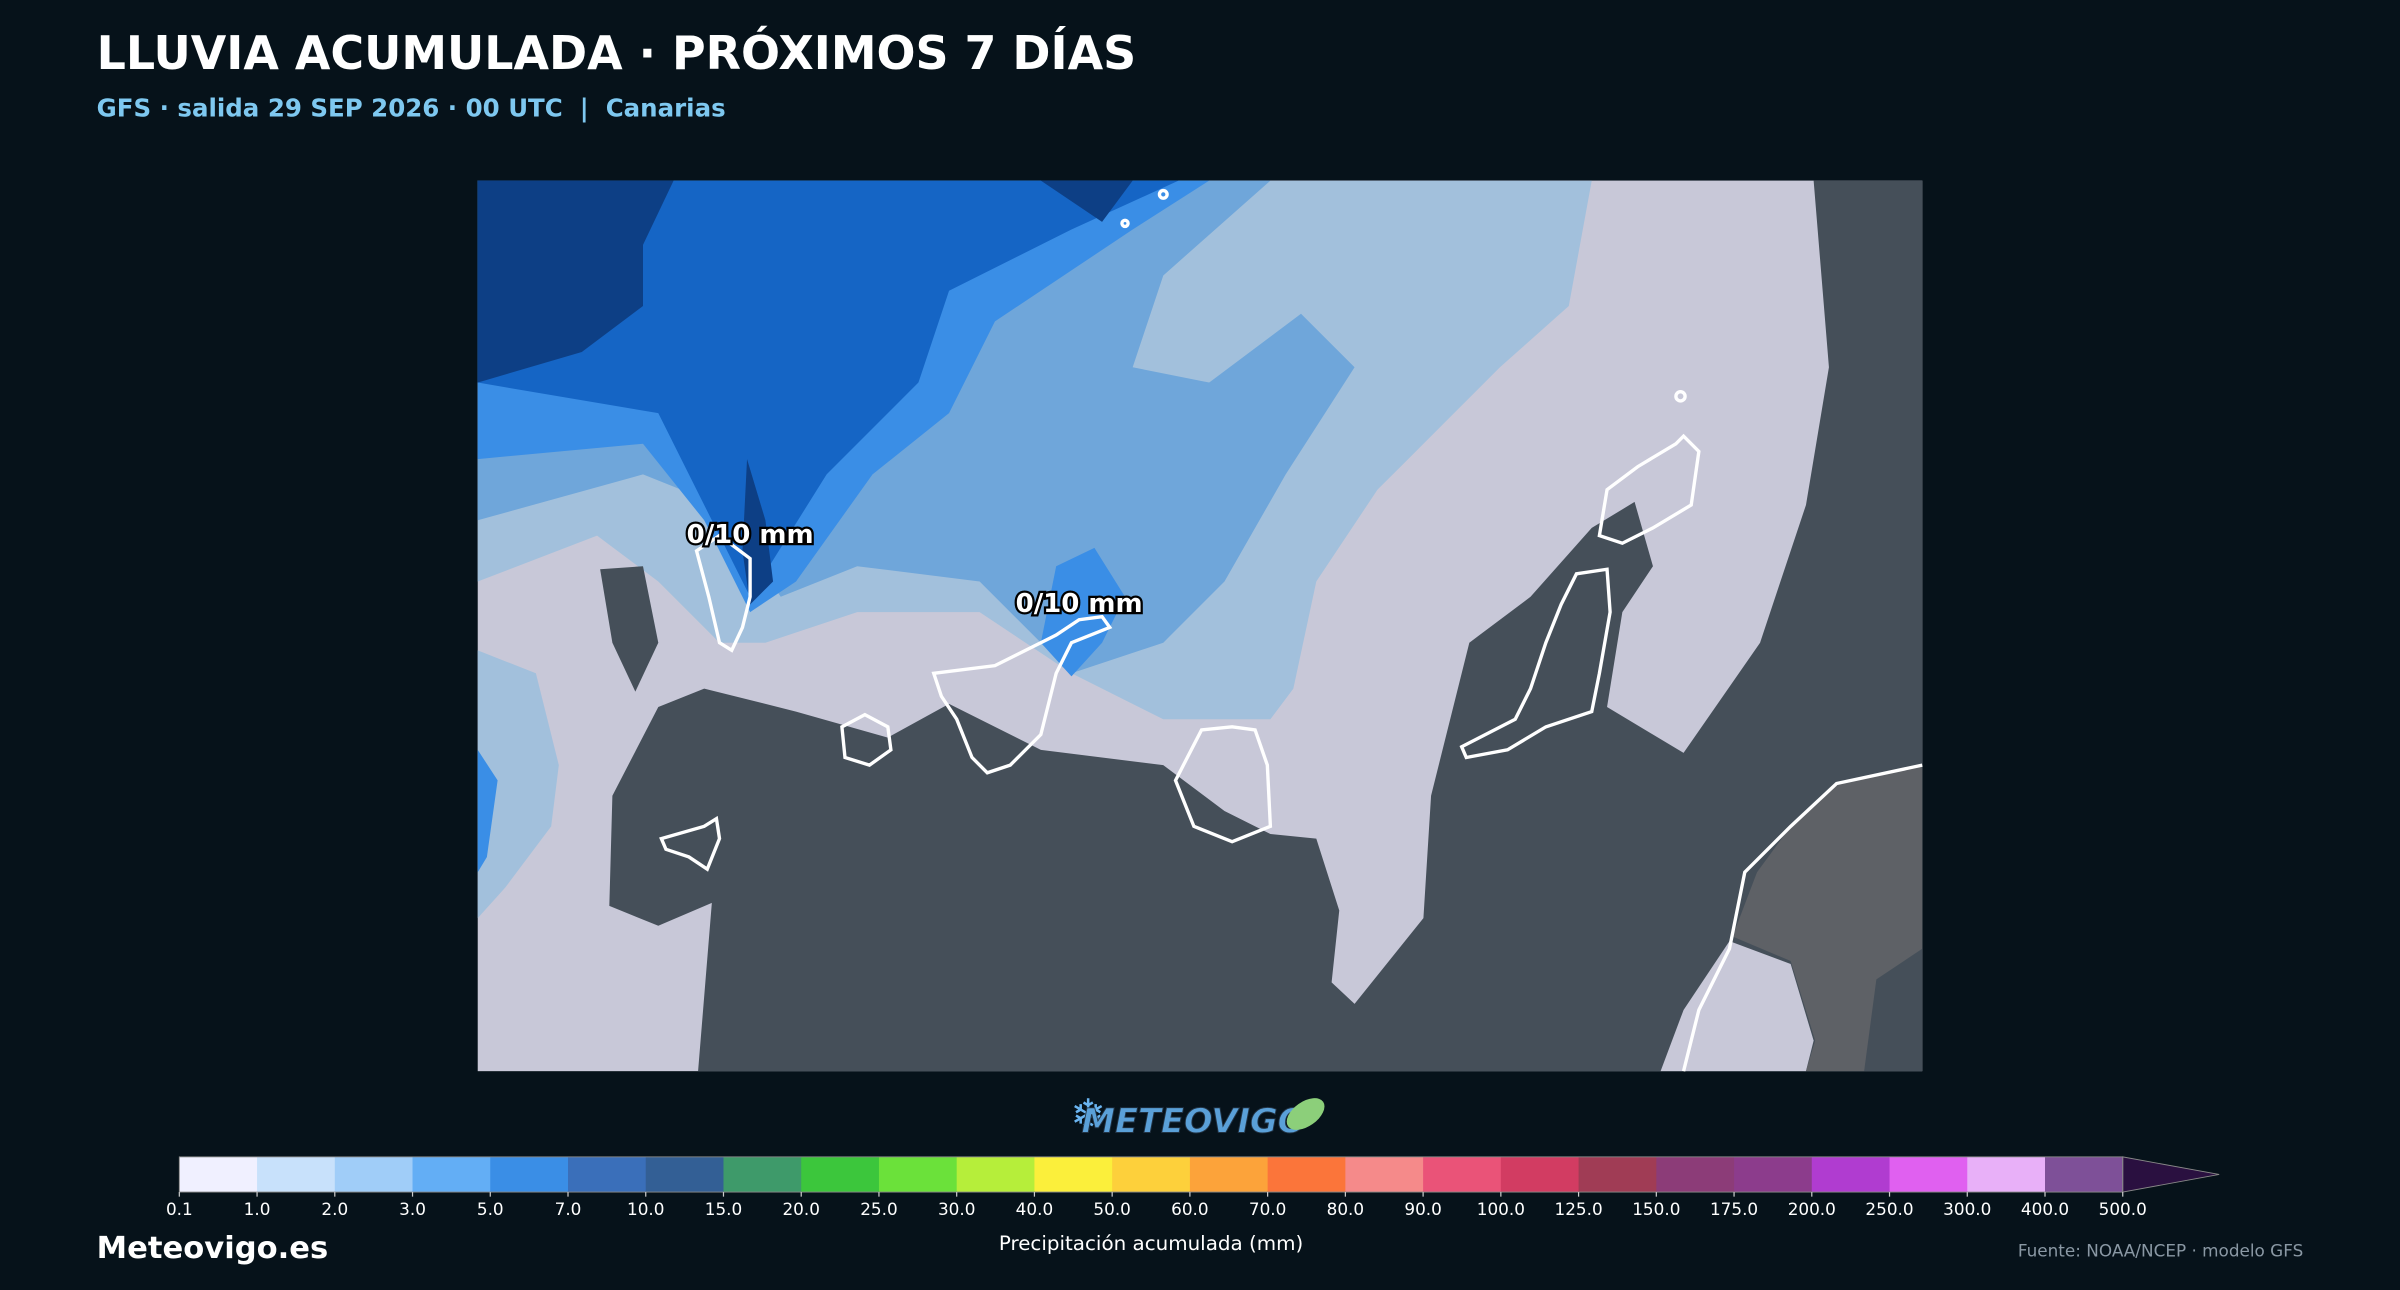  What do you see at coordinates (1889, 1209) in the screenshot?
I see `colorbar-tick-label: 250.0` at bounding box center [1889, 1209].